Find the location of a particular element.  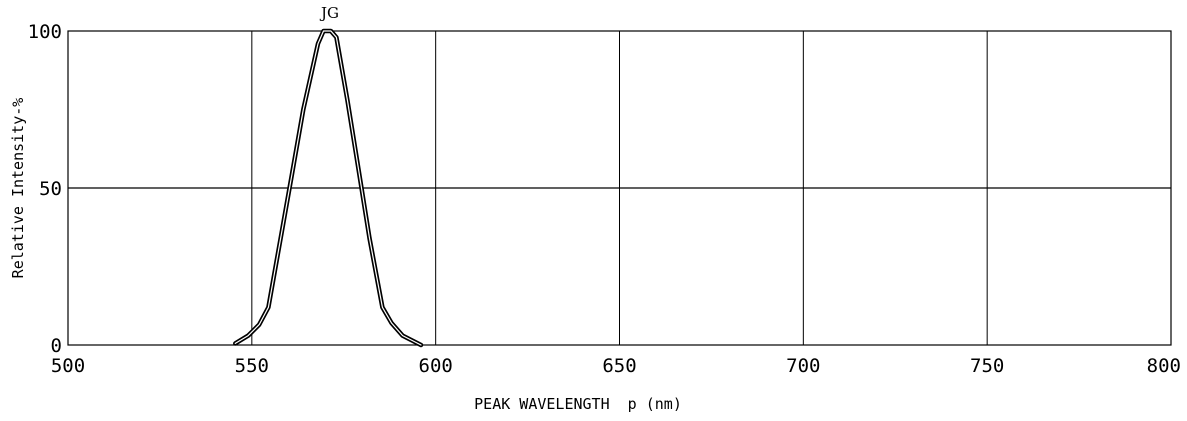

x-tick-label-800: 800 is located at coordinates (1164, 366).